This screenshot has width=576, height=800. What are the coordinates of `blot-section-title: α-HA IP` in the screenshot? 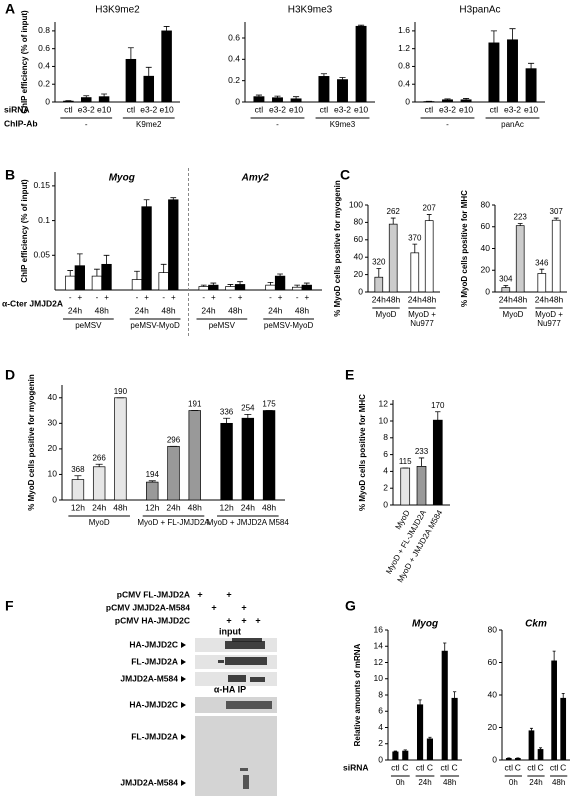 It's located at (230, 689).